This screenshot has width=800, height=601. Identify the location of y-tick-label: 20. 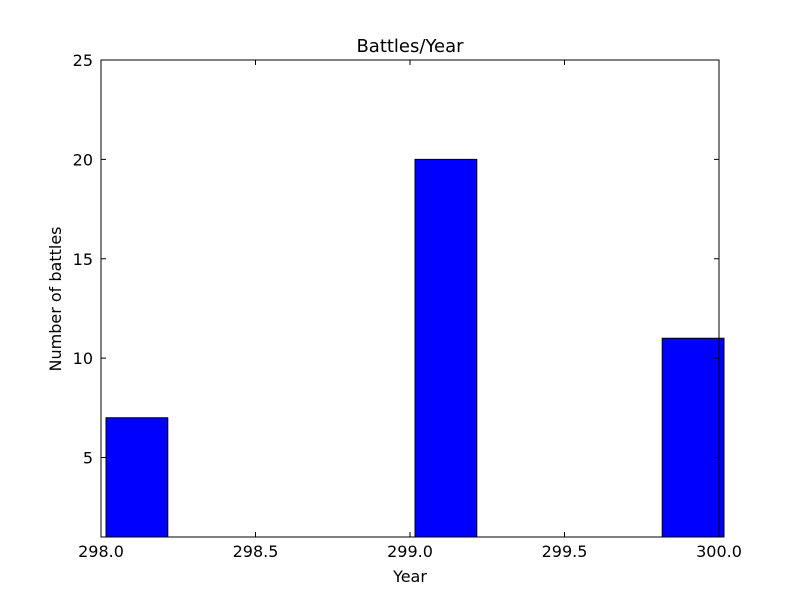
(83, 159).